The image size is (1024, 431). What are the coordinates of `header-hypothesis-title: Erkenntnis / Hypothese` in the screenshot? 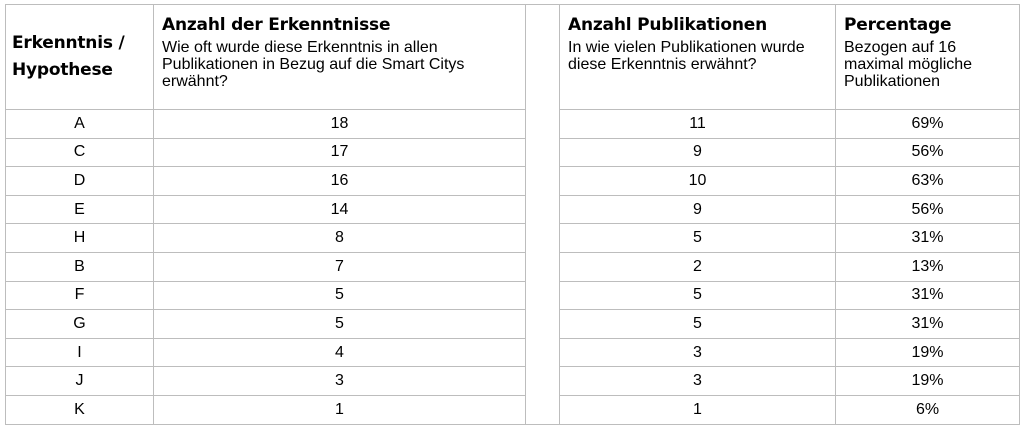 It's located at (68, 56).